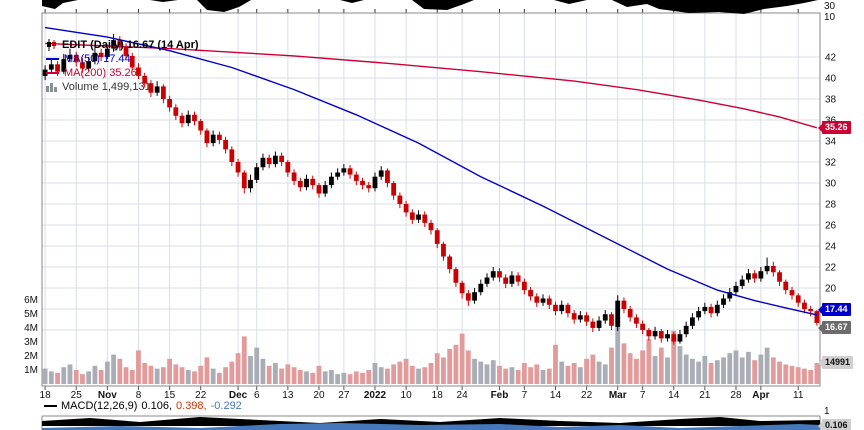  Describe the element at coordinates (827, 411) in the screenshot. I see `macd-axis-label: 1` at that location.